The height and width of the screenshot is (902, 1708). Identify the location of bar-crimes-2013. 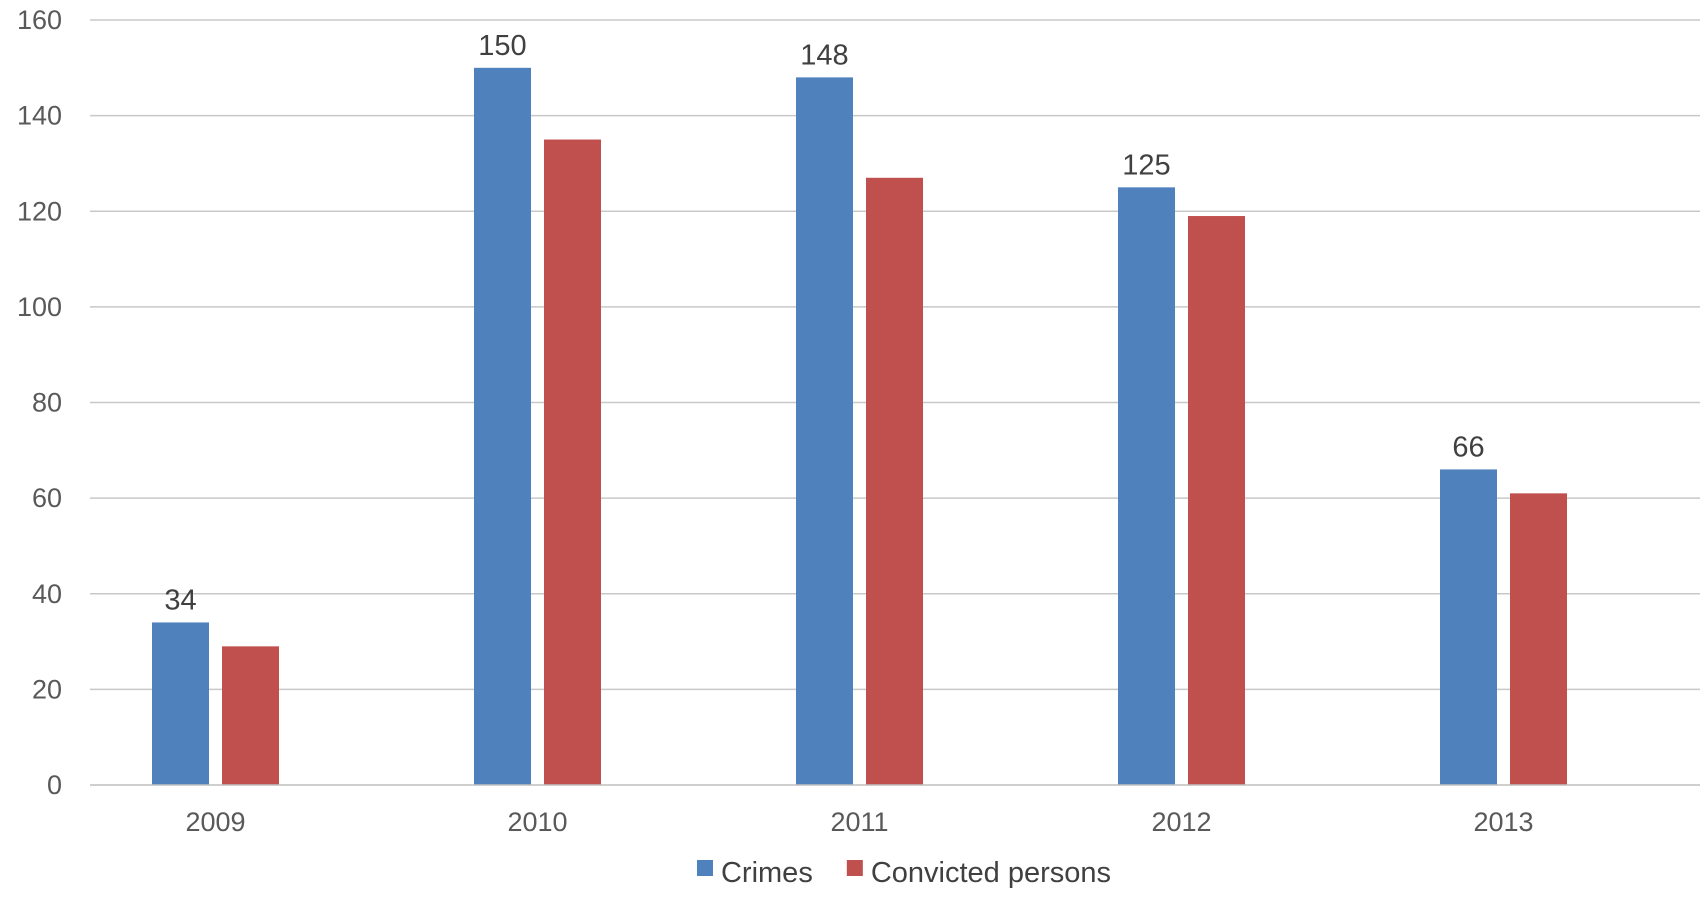
(1468, 627).